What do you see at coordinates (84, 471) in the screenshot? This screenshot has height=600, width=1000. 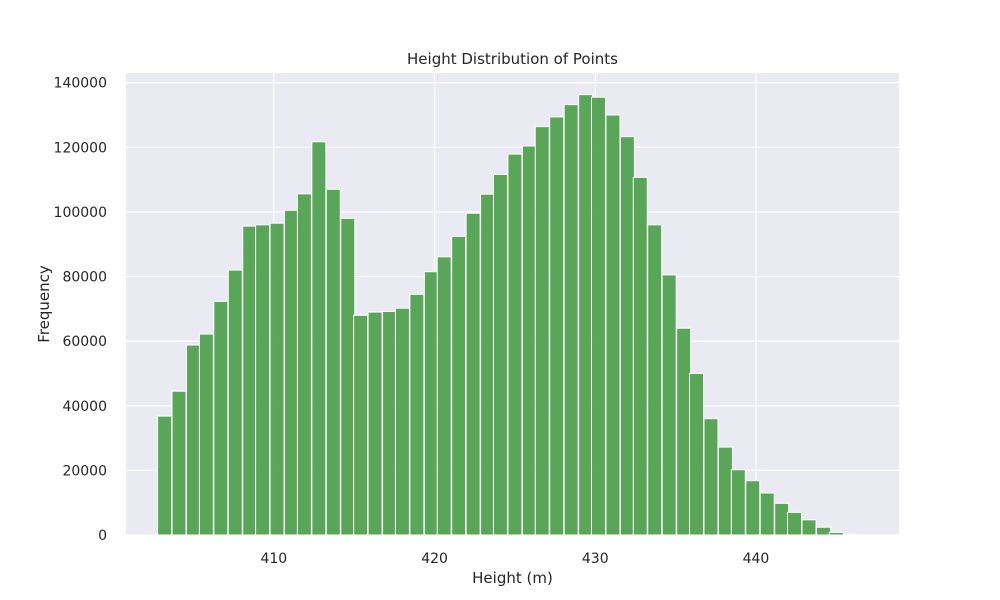 I see `y-tick-label: 20000` at bounding box center [84, 471].